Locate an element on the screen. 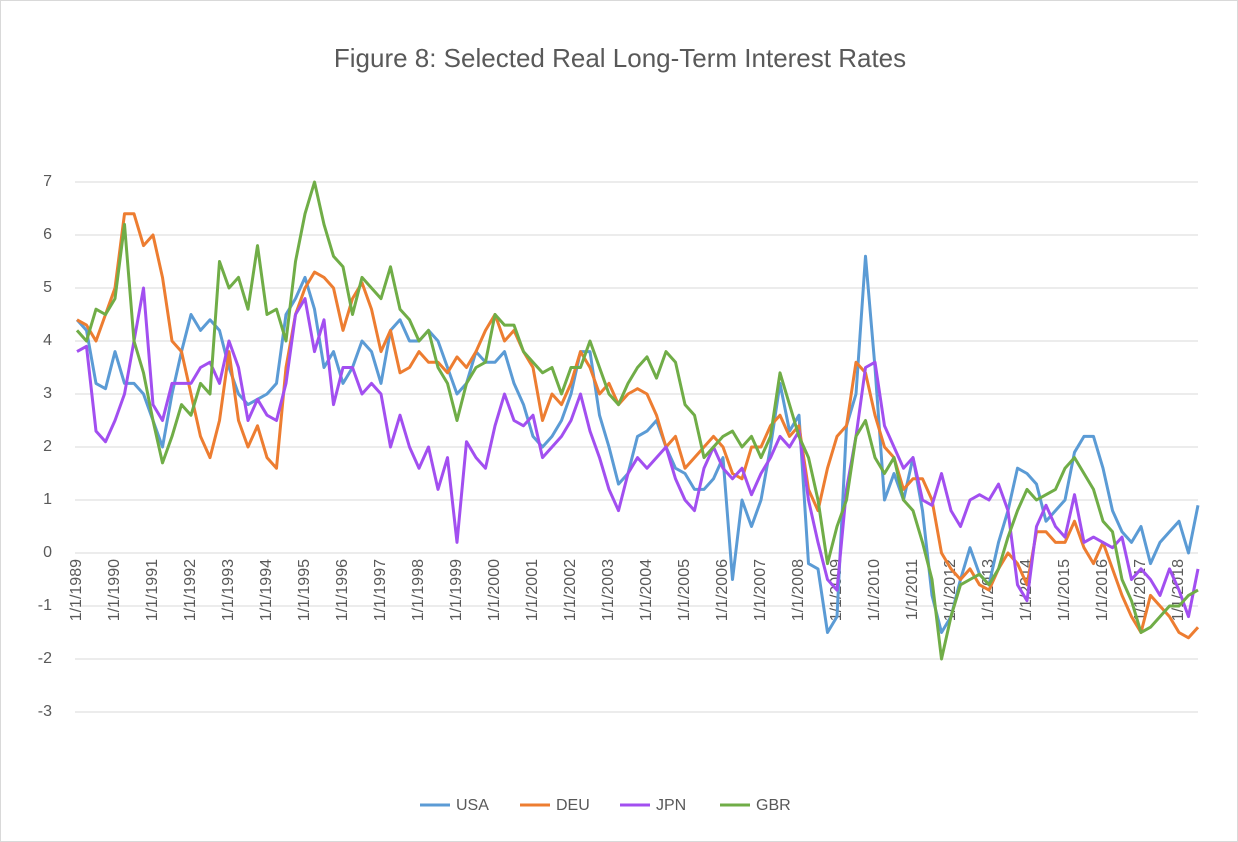 The height and width of the screenshot is (842, 1238). y-tick-label: 6 is located at coordinates (47, 234).